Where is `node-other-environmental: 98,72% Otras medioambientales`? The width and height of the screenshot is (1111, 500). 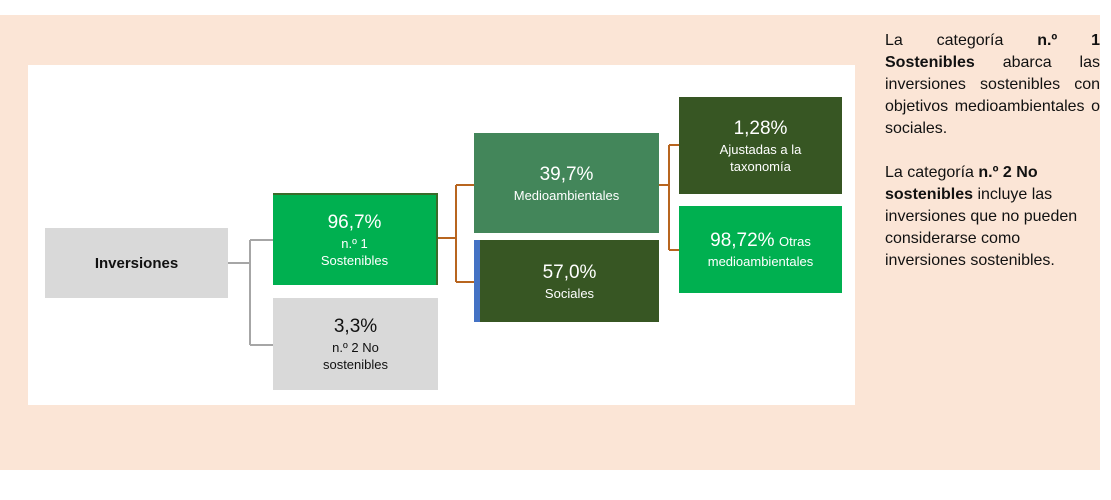
node-other-environmental: 98,72% Otras medioambientales is located at coordinates (760, 249).